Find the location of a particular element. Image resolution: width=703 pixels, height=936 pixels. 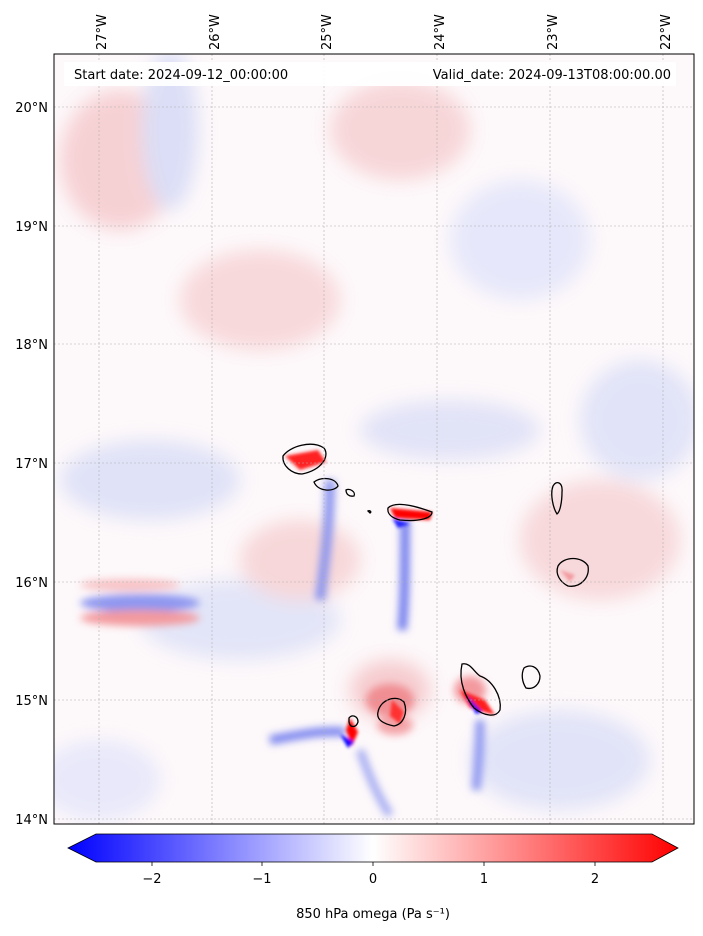

start-date-label: Start date: 2024-09-12_00:00:00 is located at coordinates (181, 75).